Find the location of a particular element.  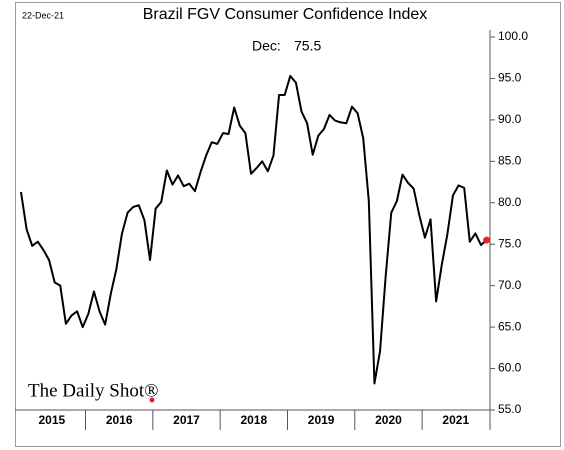

y-tick-label: 75.0 is located at coordinates (510, 243).